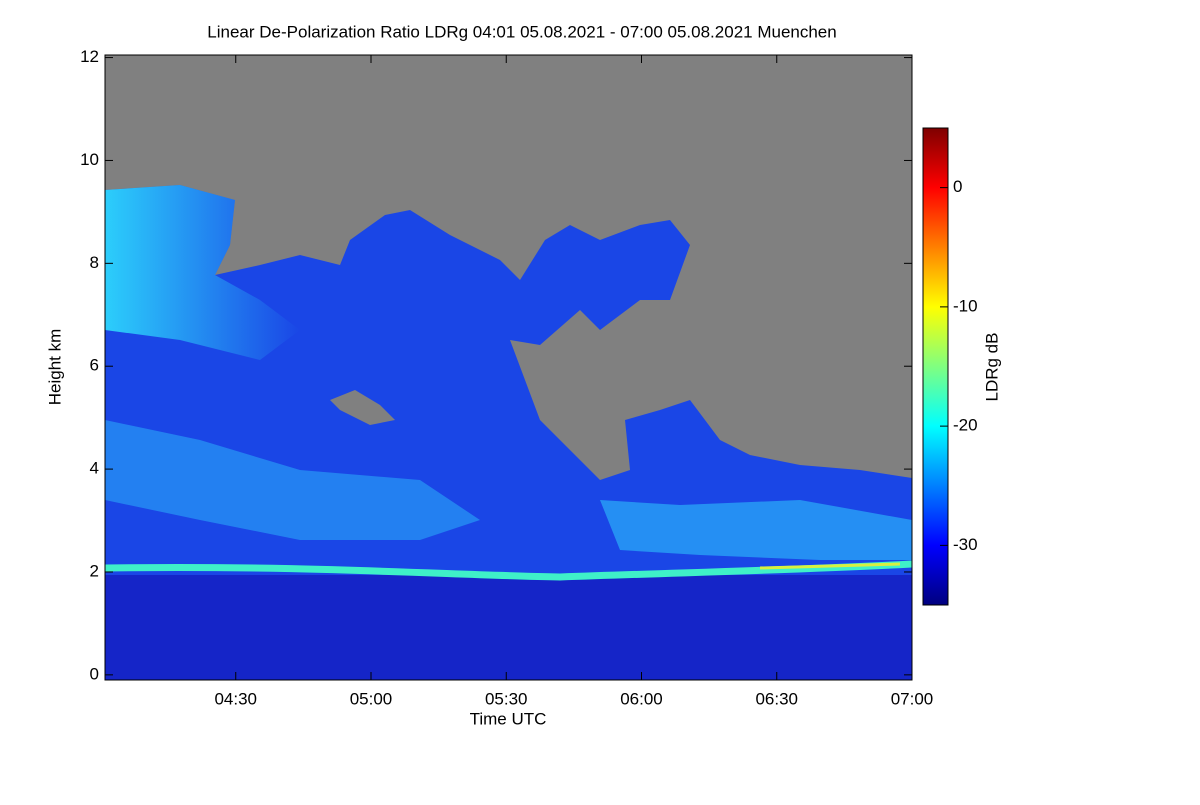 The image size is (1200, 805). I want to click on x-axis-label: Time UTC, so click(508, 718).